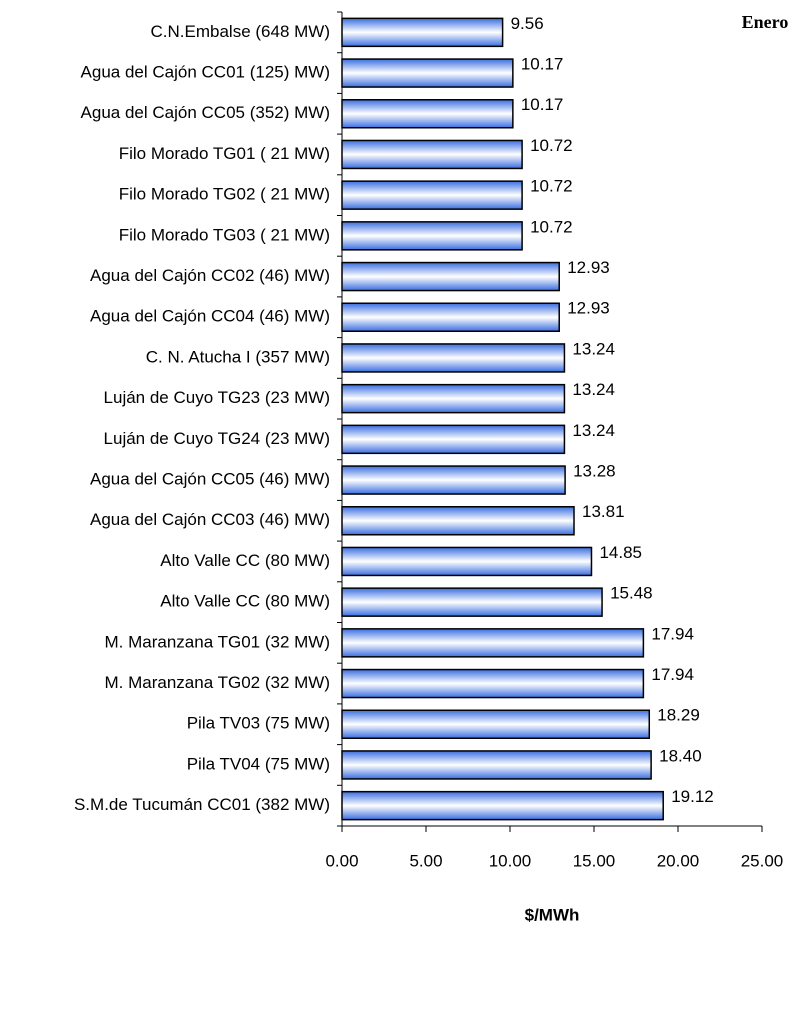 The image size is (791, 1020). I want to click on y-tick-label: S.M.de Tucumán CC01 (382 MW), so click(202, 804).